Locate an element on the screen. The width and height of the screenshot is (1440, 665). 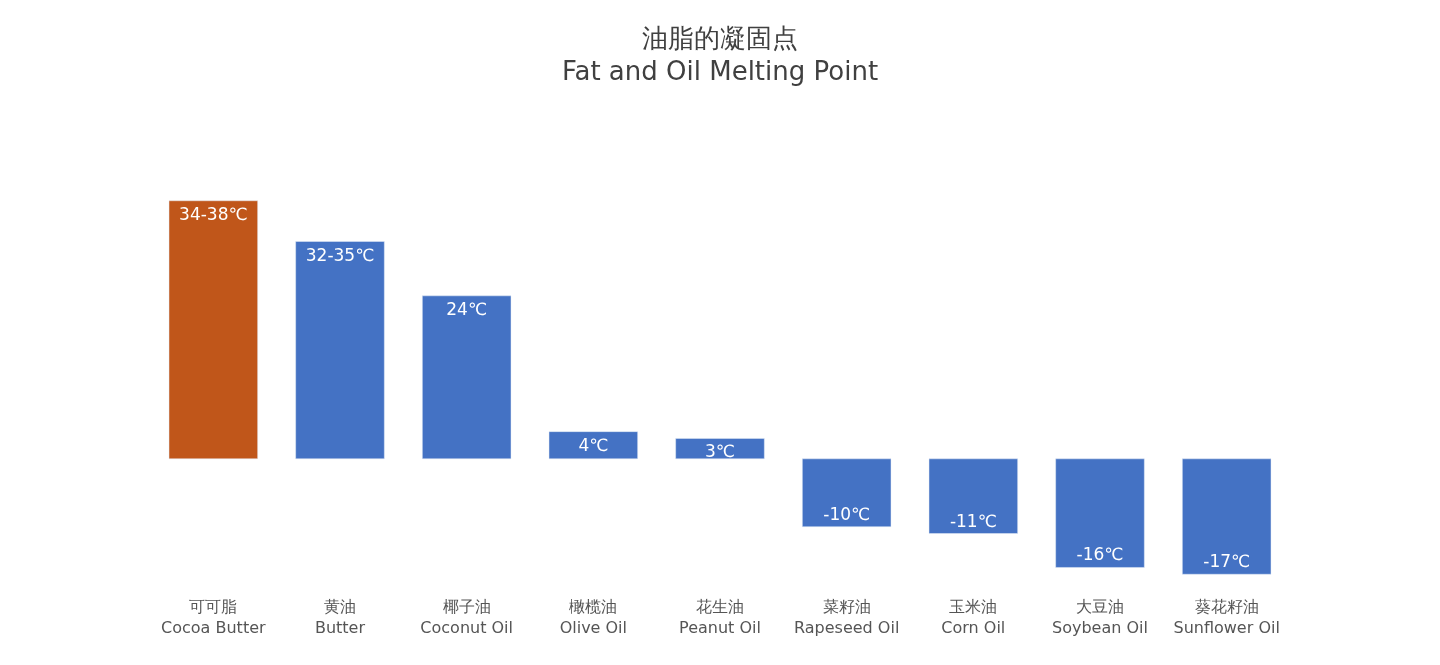
x-tick-label: 可可脂 Cocoa Butter is located at coordinates (214, 617).